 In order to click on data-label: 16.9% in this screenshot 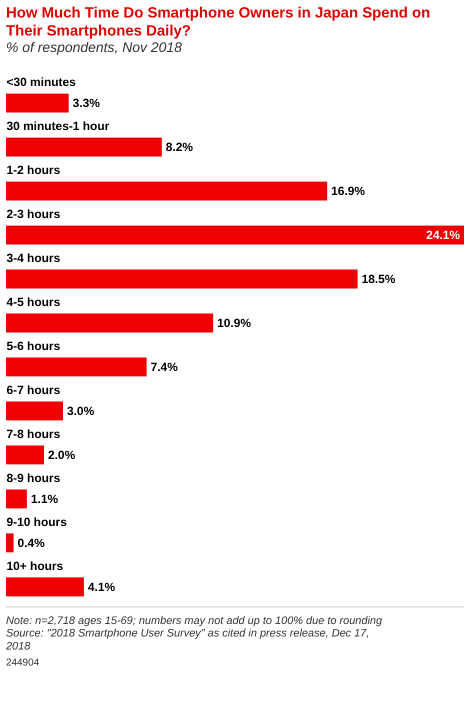, I will do `click(348, 191)`.